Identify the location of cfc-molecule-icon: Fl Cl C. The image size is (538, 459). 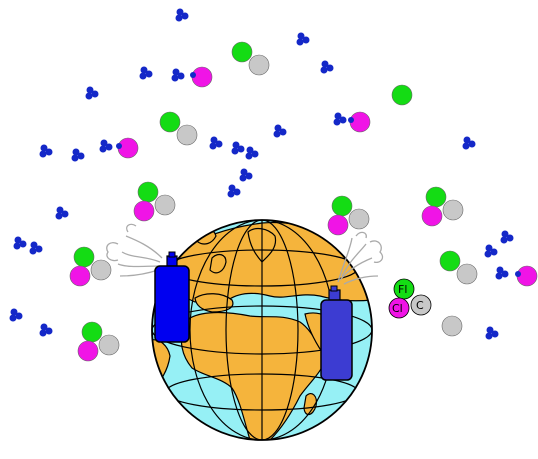
(410, 298).